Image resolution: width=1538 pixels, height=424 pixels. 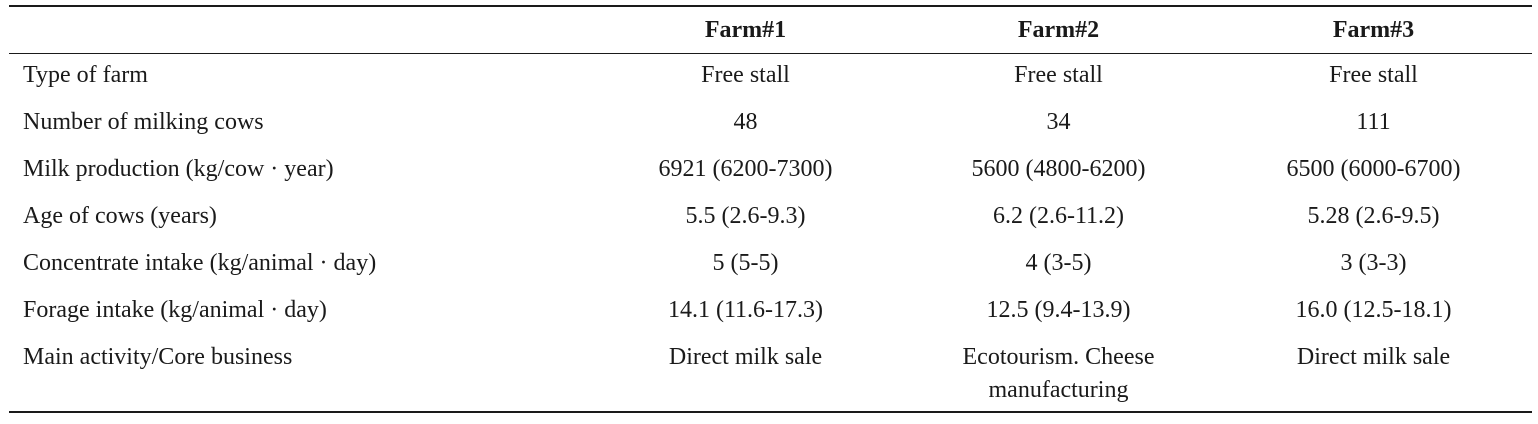 What do you see at coordinates (1058, 169) in the screenshot?
I see `table-cell: 5600 (4800-6200)` at bounding box center [1058, 169].